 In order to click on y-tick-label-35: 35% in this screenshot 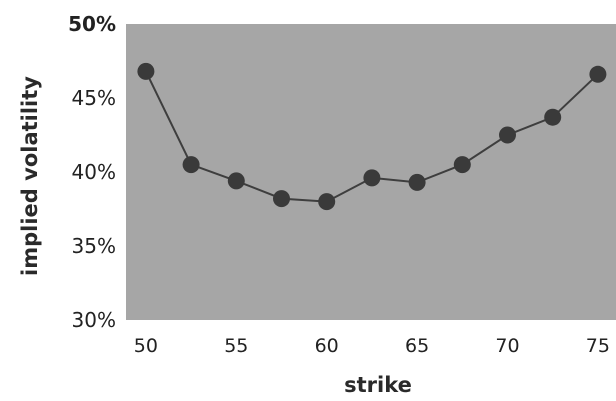, I will do `click(94, 246)`.